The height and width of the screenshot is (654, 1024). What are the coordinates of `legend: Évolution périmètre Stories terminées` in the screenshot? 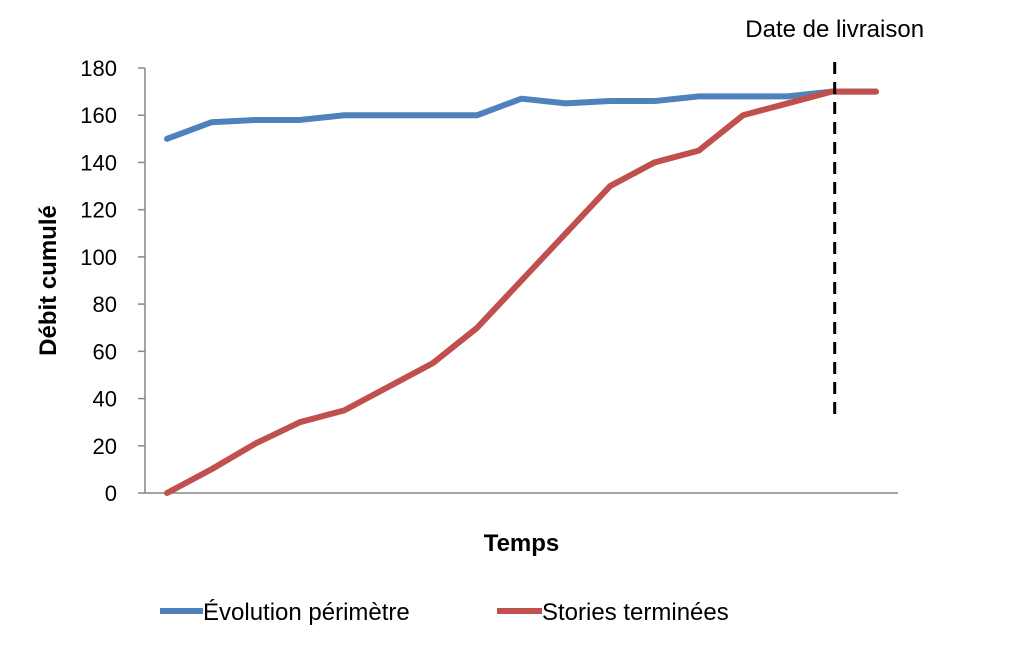 It's located at (444, 612).